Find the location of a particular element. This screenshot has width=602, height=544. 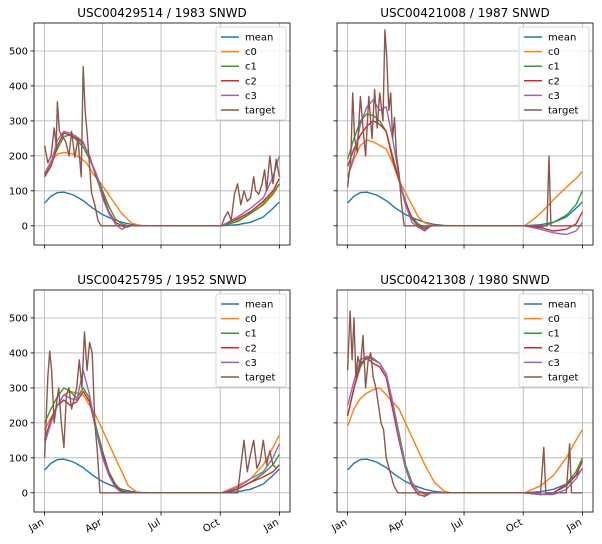

chart-title: USC00429514 / 1983 SNWD is located at coordinates (162, 13).